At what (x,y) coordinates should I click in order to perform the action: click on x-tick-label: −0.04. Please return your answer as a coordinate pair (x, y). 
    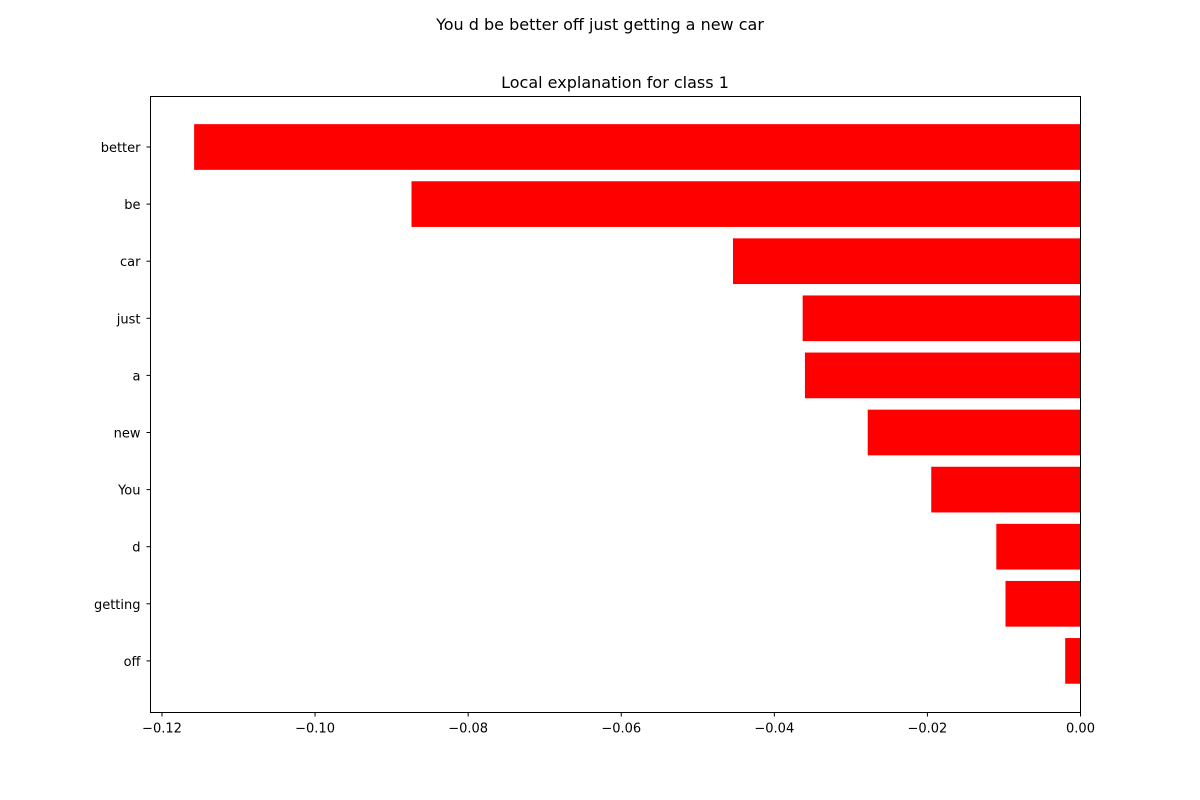
    Looking at the image, I should click on (774, 729).